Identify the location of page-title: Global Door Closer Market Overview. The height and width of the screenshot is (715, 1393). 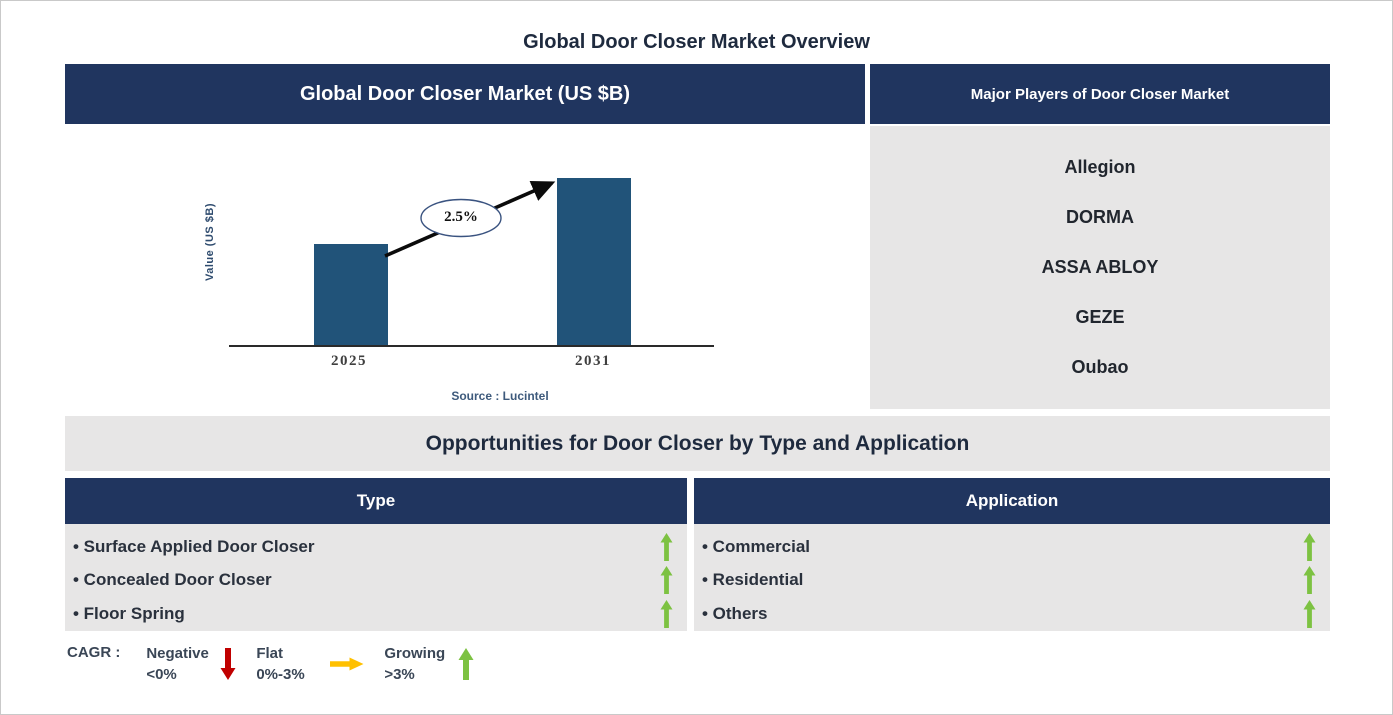
(696, 42).